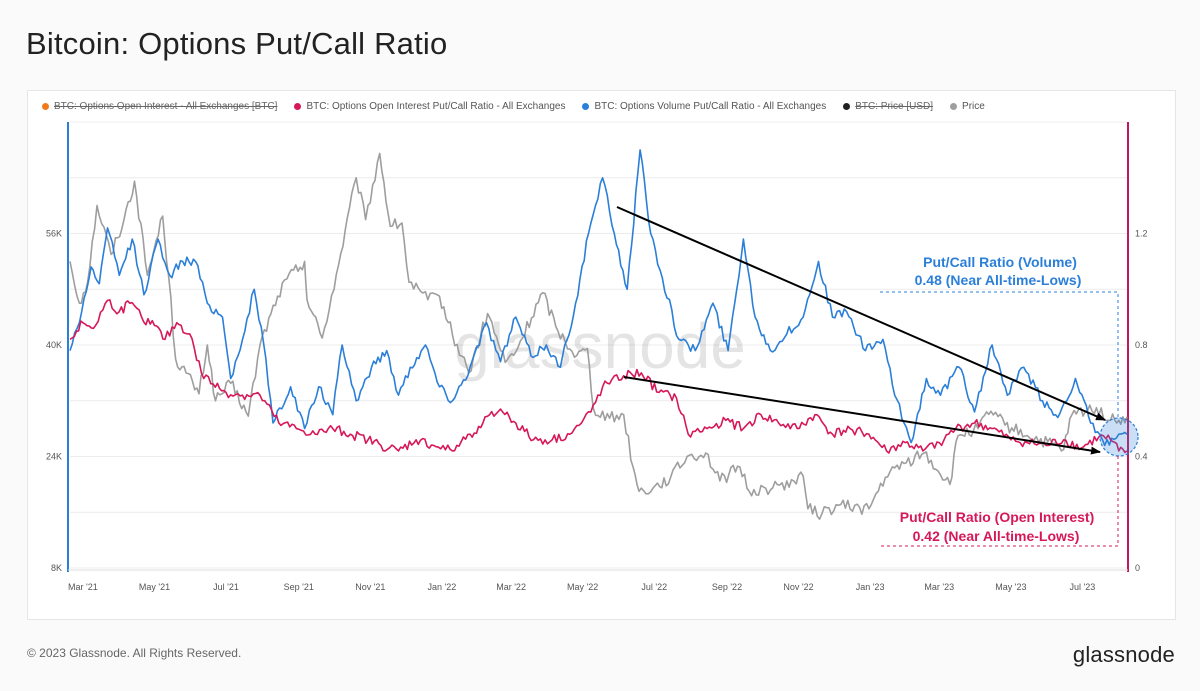  I want to click on y-right-tick-label: 1.2, so click(1141, 234).